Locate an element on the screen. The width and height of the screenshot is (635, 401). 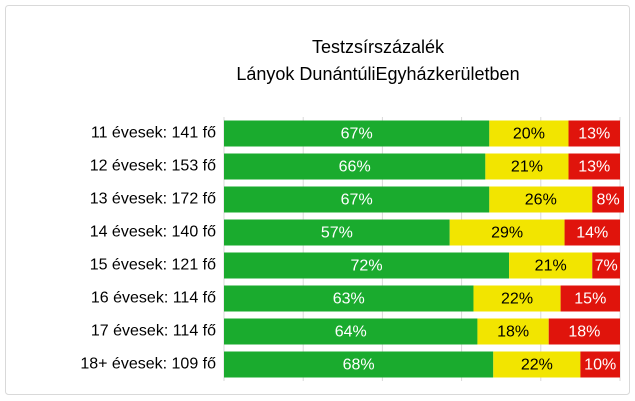
y-tick-label: 14 évesek: 140 fő is located at coordinates (153, 232).